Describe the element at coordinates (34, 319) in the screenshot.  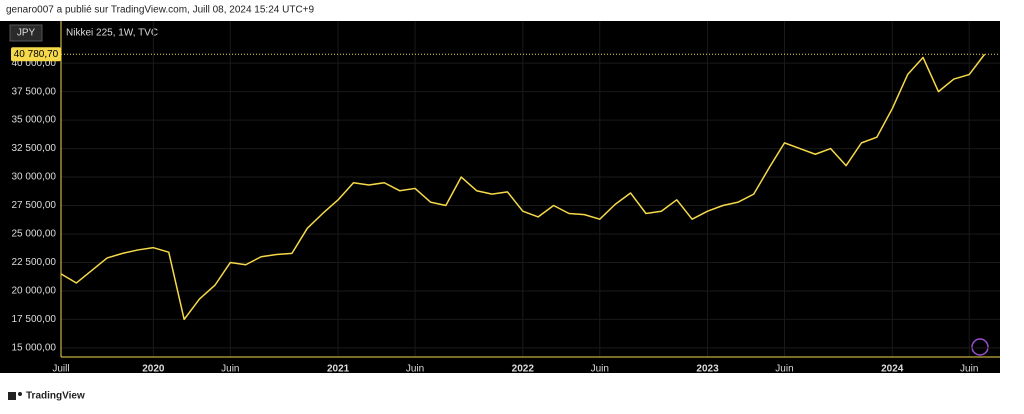
I see `y-tick-label: 17 500,00` at that location.